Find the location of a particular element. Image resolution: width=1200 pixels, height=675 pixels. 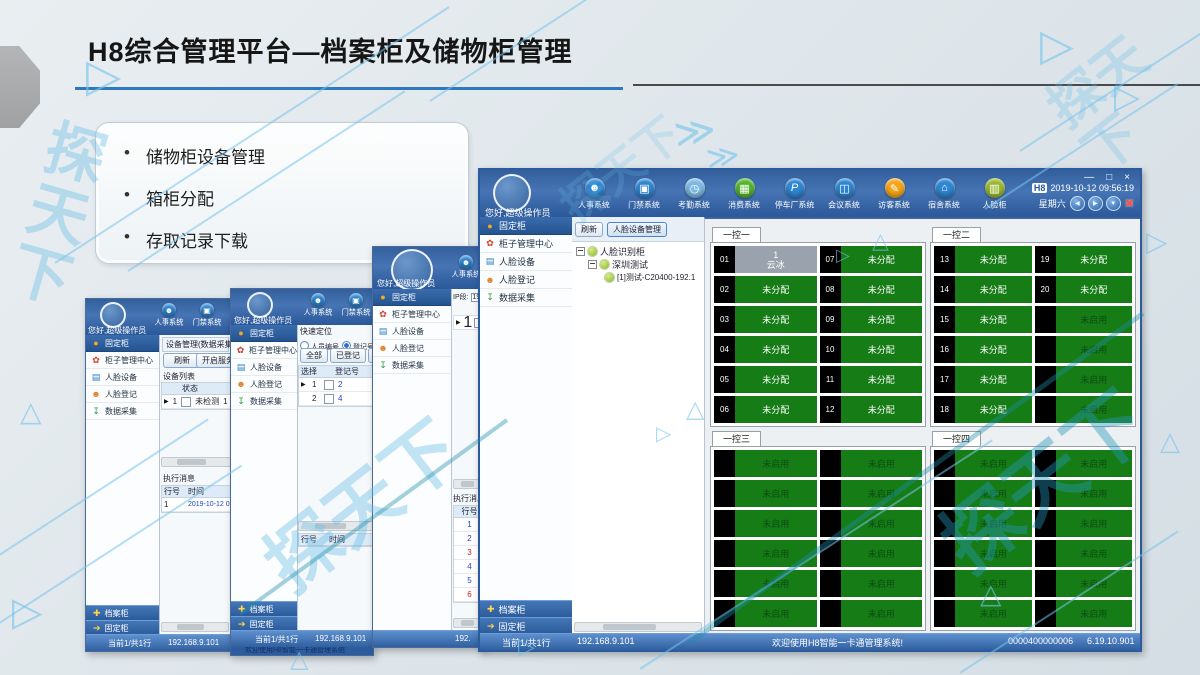

date-nav-button: ▼ is located at coordinates (1113, 203).